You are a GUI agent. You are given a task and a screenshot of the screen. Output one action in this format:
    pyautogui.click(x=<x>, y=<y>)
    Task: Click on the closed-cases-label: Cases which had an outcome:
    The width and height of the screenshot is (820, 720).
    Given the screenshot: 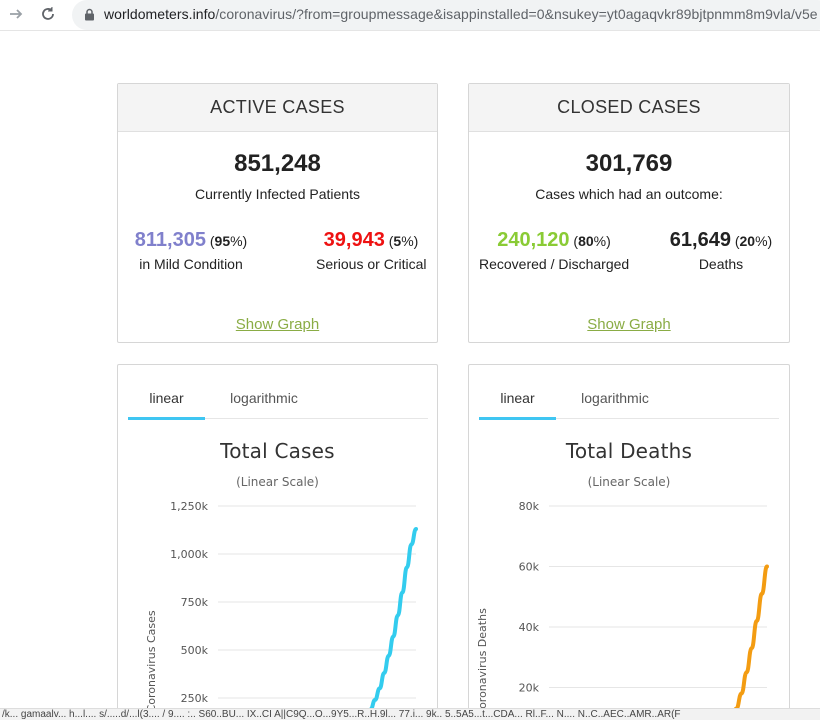 What is the action you would take?
    pyautogui.click(x=629, y=194)
    